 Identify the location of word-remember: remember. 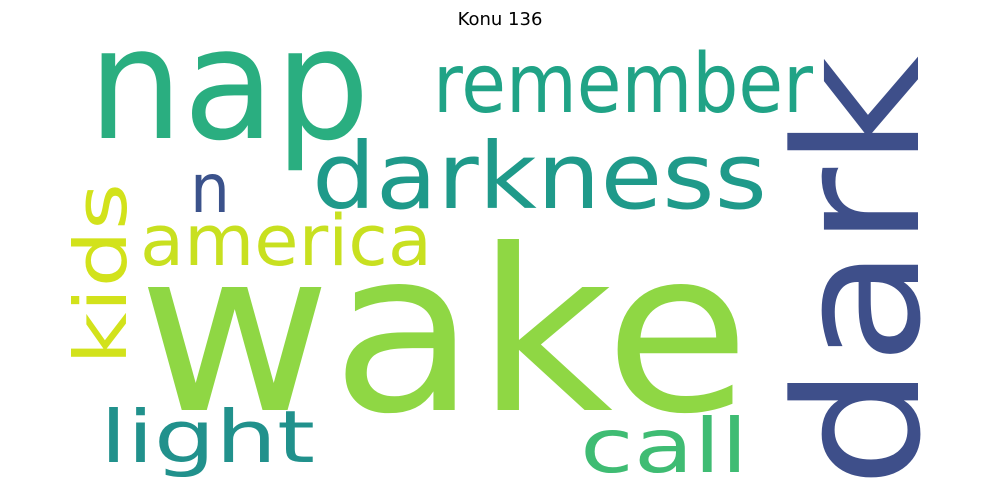
(623, 84).